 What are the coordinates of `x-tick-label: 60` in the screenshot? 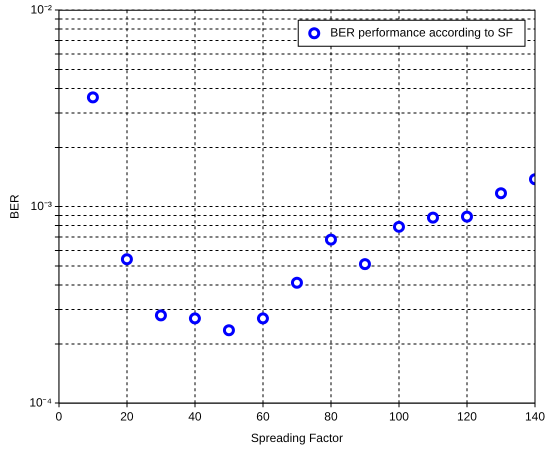 It's located at (263, 417).